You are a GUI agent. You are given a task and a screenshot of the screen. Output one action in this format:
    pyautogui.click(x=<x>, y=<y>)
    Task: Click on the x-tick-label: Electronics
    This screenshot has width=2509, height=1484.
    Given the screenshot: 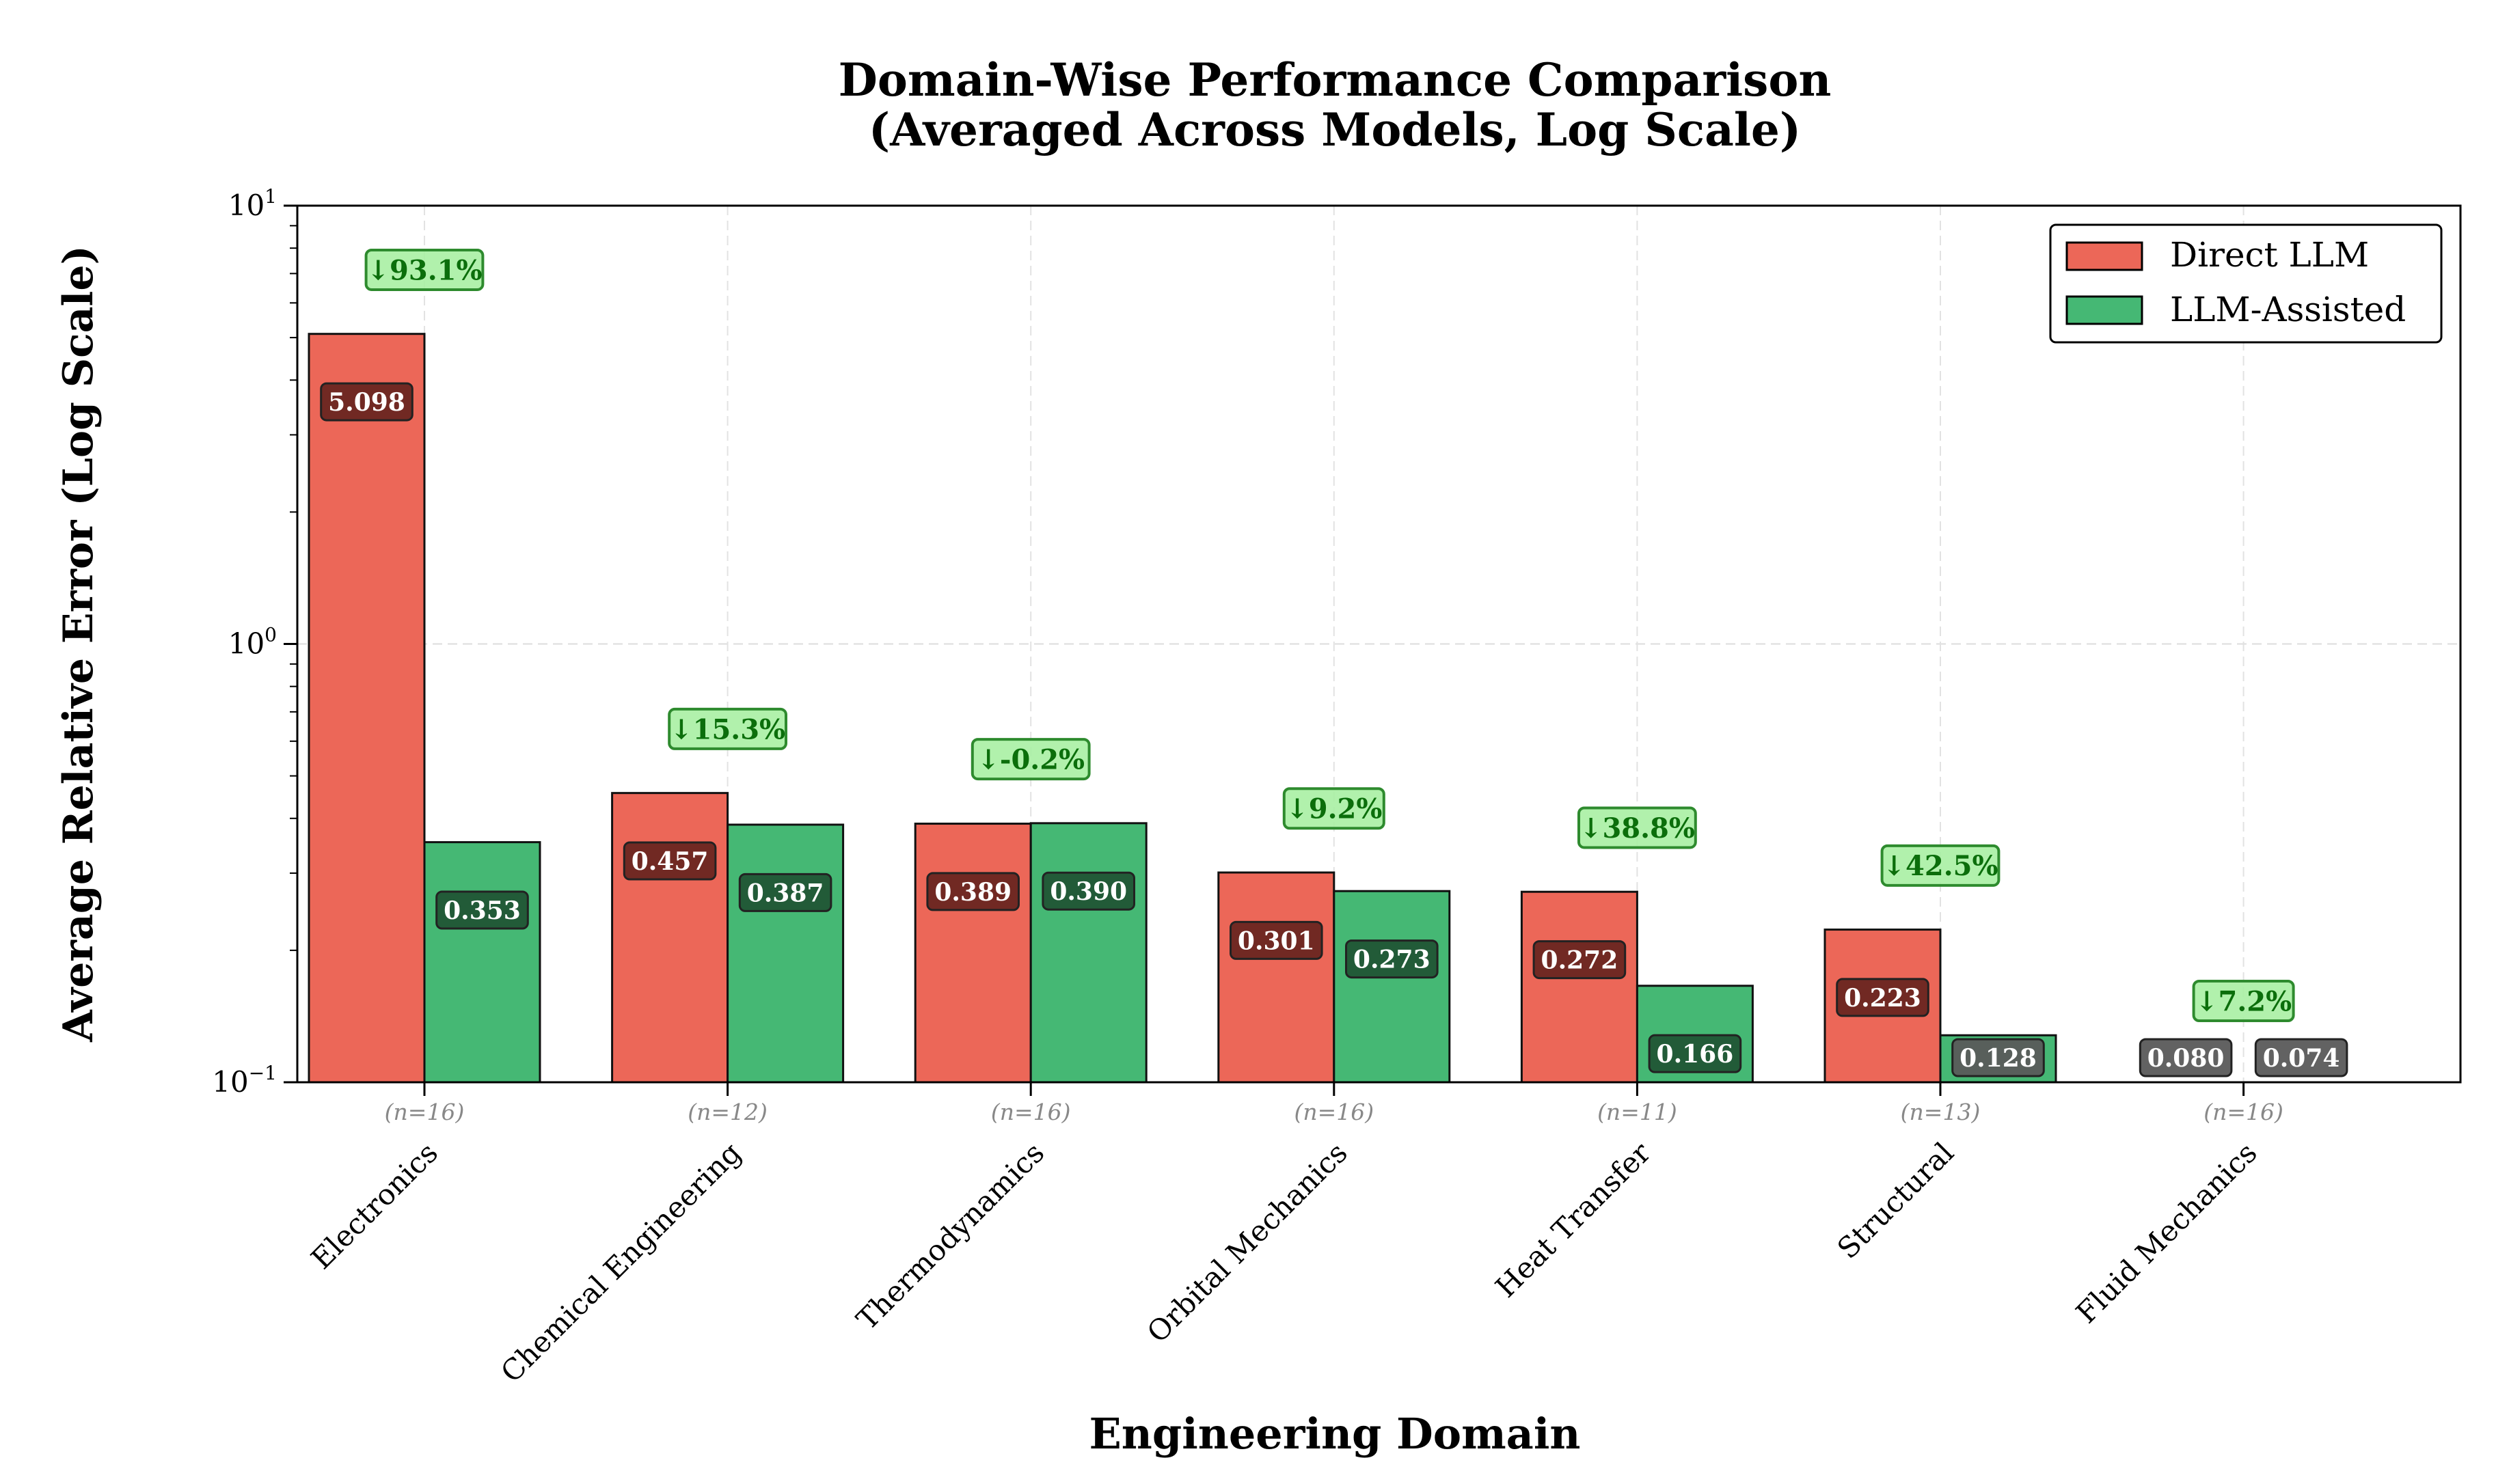 What is the action you would take?
    pyautogui.click(x=375, y=1206)
    